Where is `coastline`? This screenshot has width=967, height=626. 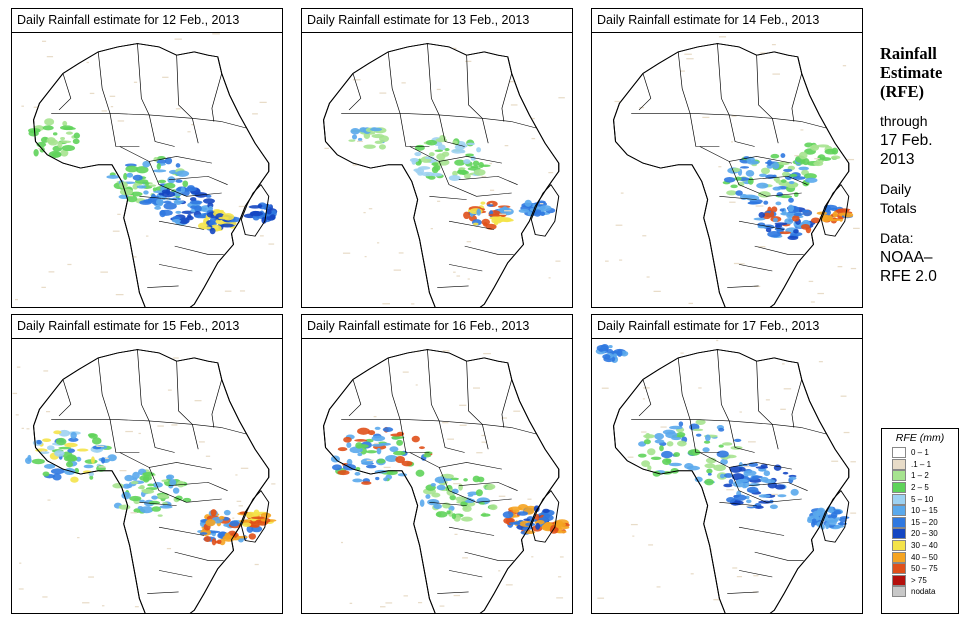
coastline is located at coordinates (151, 175).